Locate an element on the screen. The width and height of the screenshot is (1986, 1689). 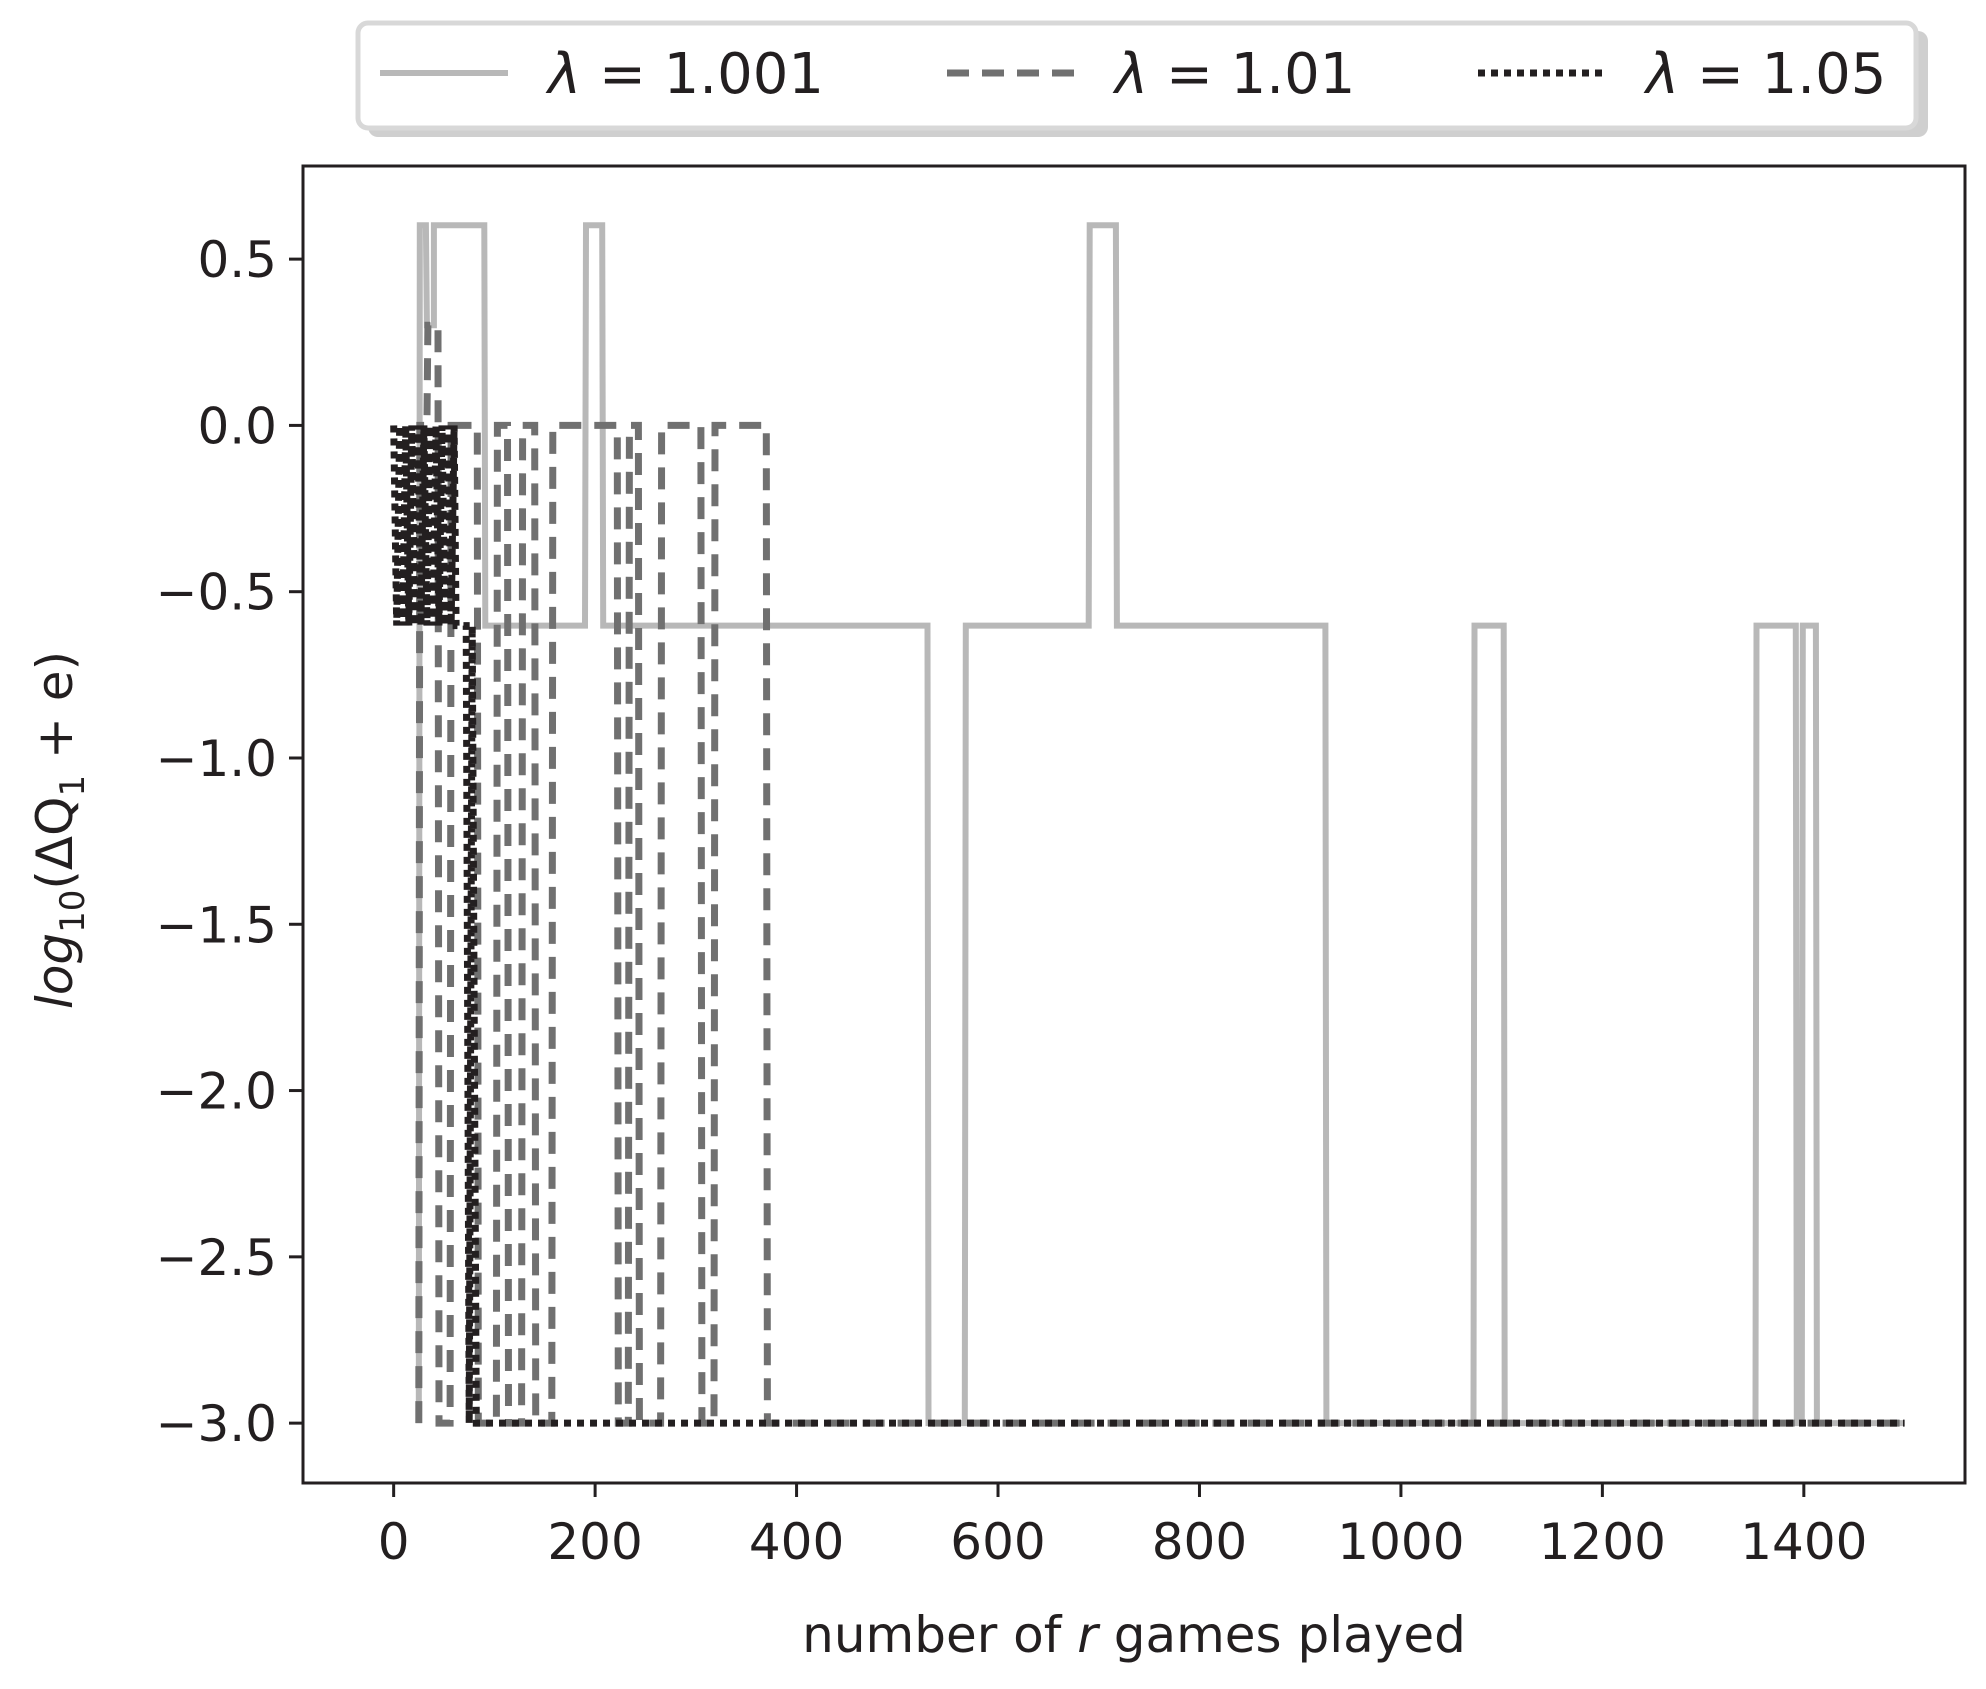
y-tick-label: 0.5 is located at coordinates (237, 260).